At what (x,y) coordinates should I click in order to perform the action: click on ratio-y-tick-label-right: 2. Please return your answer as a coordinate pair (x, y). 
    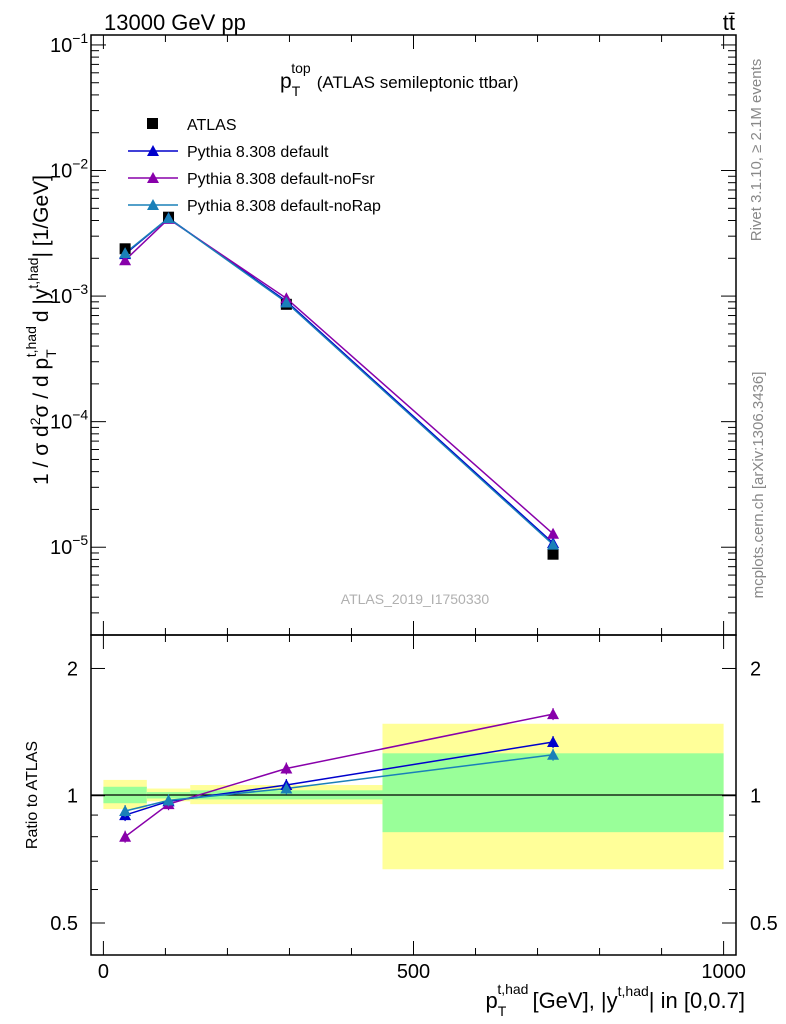
    Looking at the image, I should click on (755, 669).